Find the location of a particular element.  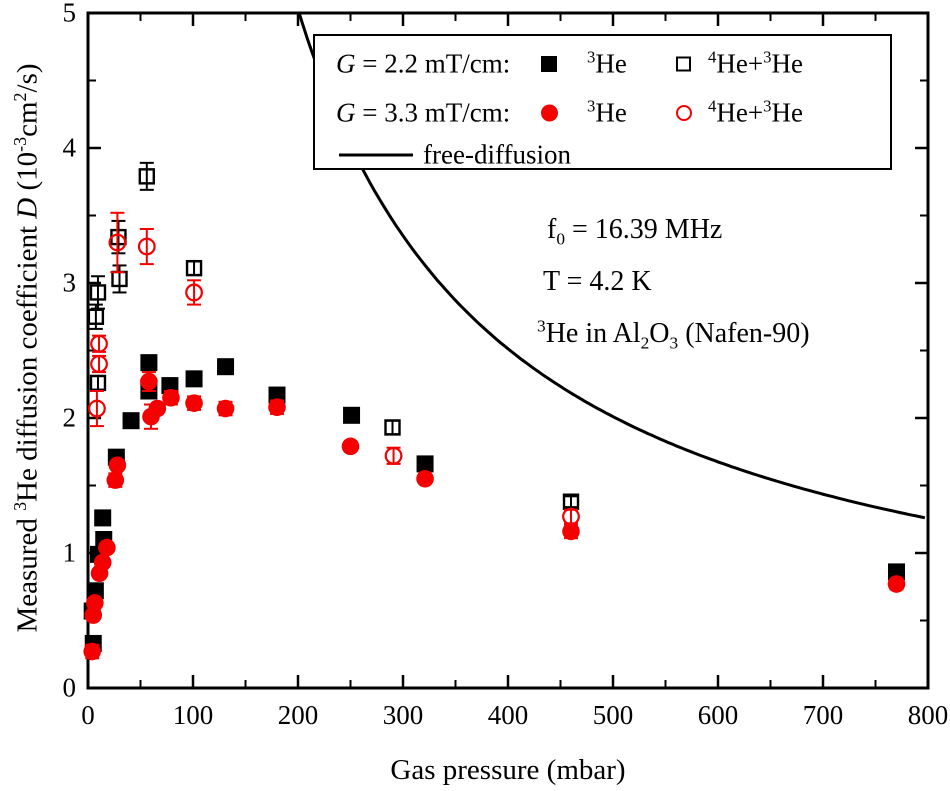

legend-row: G = 3.3 mT/cm: 3He 4He+3He is located at coordinates (602, 113).